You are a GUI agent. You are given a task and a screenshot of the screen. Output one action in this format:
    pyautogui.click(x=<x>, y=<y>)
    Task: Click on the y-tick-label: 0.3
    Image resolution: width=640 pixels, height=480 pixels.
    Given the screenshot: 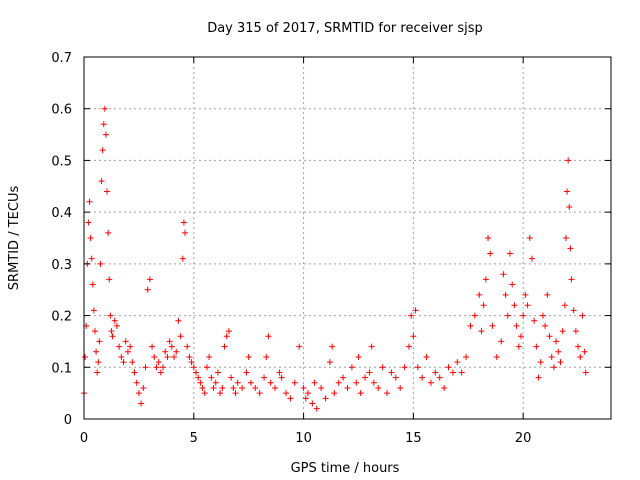 What is the action you would take?
    pyautogui.click(x=61, y=265)
    